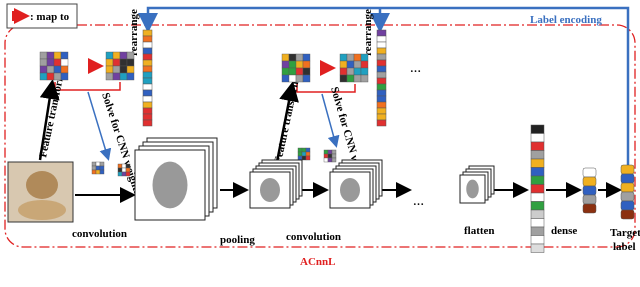 This screenshot has height=287, width=640. Describe the element at coordinates (479, 231) in the screenshot. I see `flatten: flatten` at that location.